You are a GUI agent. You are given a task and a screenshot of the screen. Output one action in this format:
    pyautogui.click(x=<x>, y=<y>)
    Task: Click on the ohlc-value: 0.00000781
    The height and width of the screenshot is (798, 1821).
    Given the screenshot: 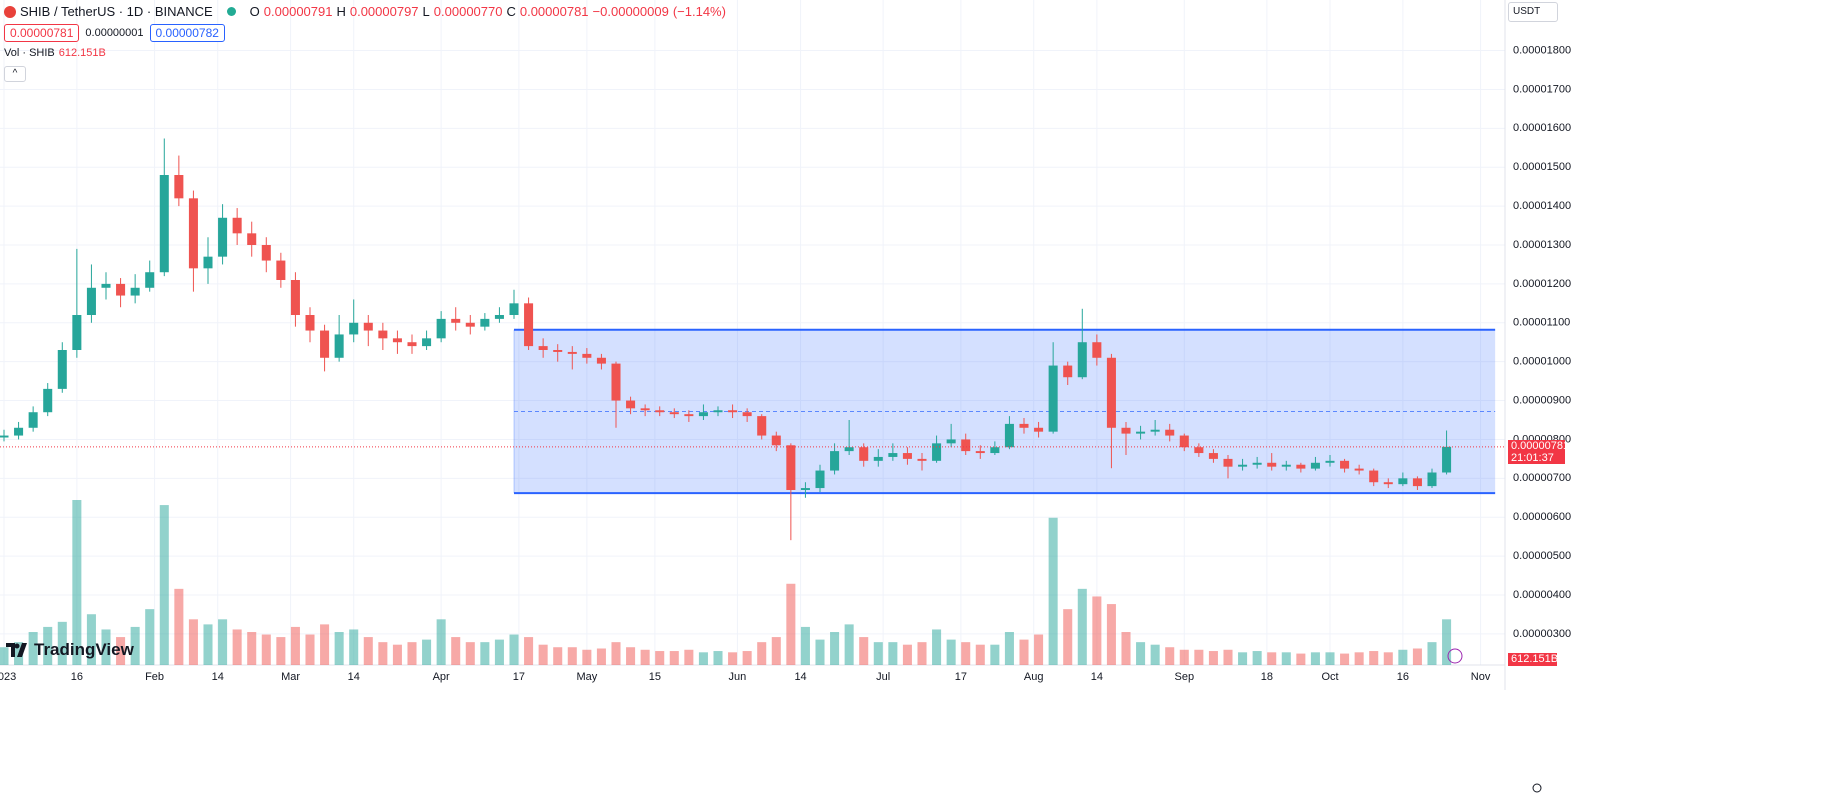 What is the action you would take?
    pyautogui.click(x=554, y=11)
    